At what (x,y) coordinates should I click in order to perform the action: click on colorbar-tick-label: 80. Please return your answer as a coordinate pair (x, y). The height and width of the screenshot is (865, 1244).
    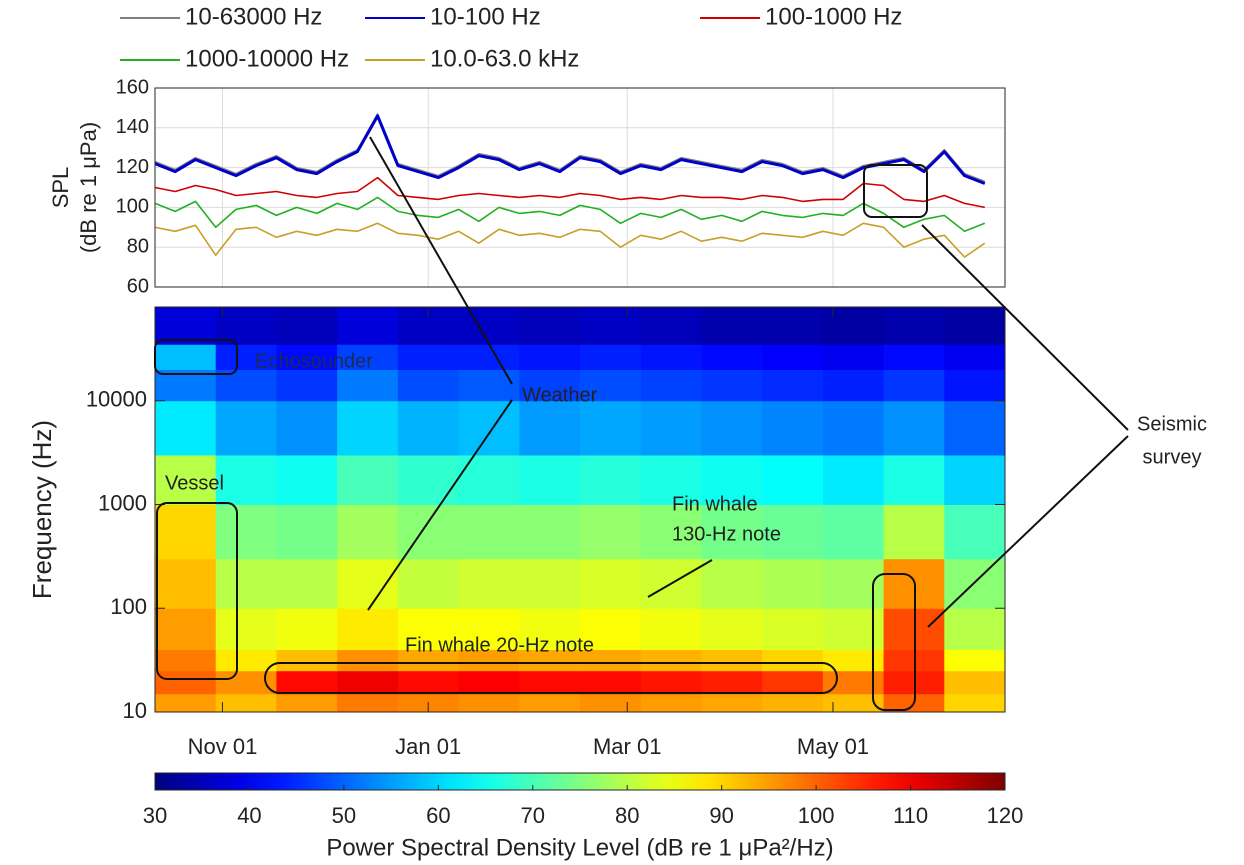
    Looking at the image, I should click on (627, 815).